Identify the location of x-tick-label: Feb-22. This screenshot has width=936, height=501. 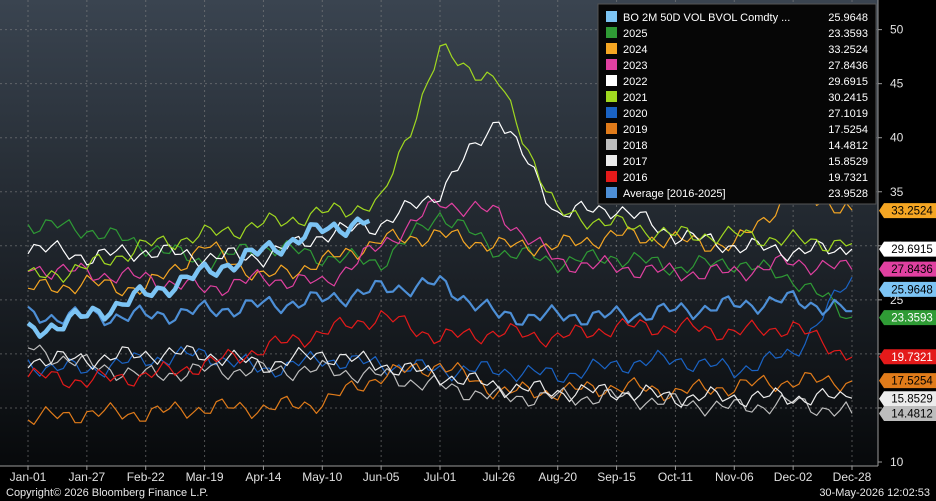
(146, 477).